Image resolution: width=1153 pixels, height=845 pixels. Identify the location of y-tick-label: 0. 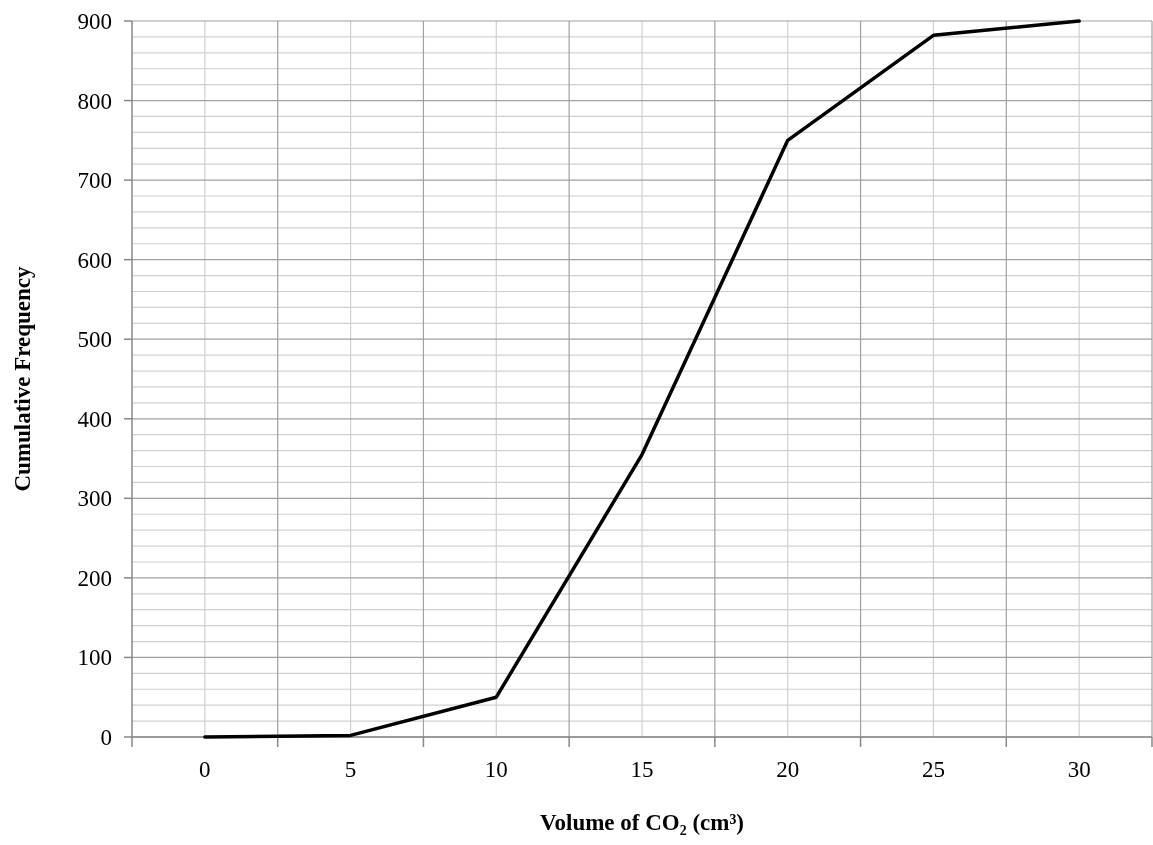
(106, 738).